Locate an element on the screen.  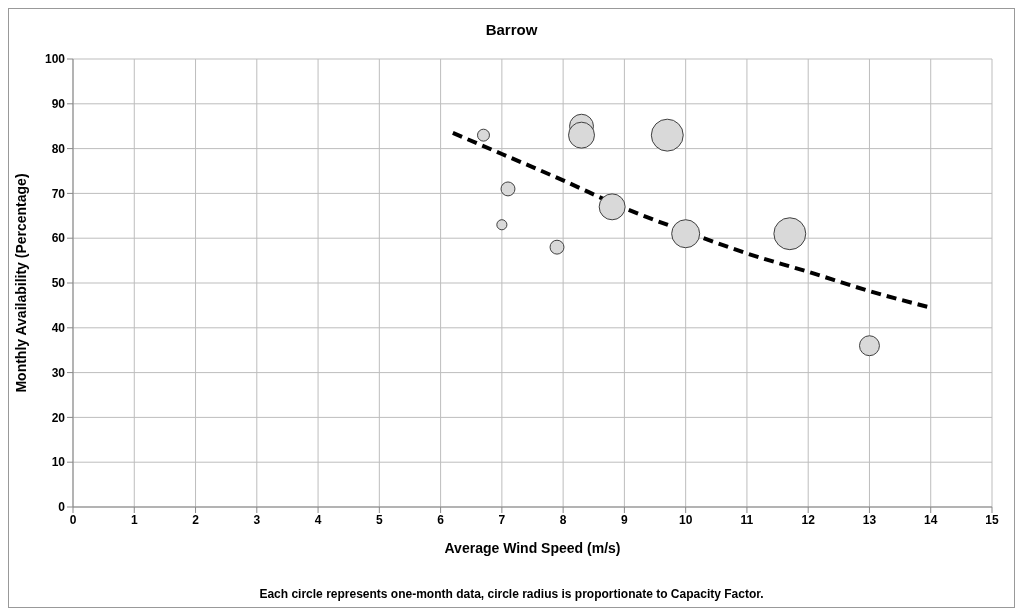
chart-title: Barrow is located at coordinates (511, 29).